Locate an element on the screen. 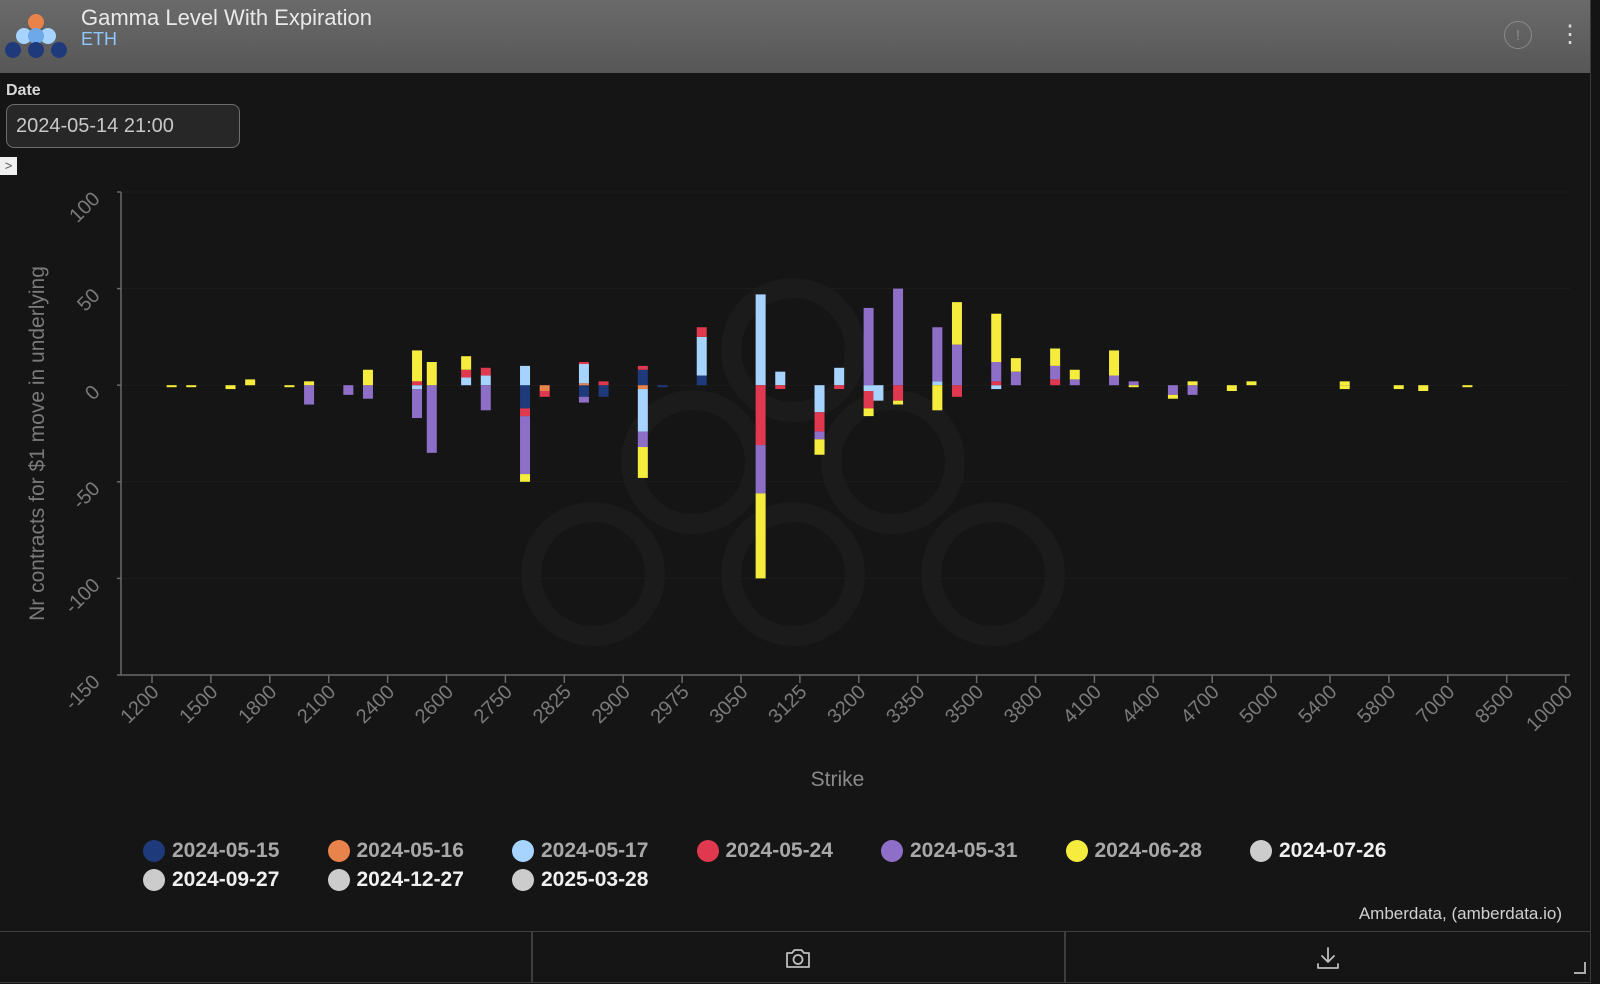  download-button is located at coordinates (1327, 957).